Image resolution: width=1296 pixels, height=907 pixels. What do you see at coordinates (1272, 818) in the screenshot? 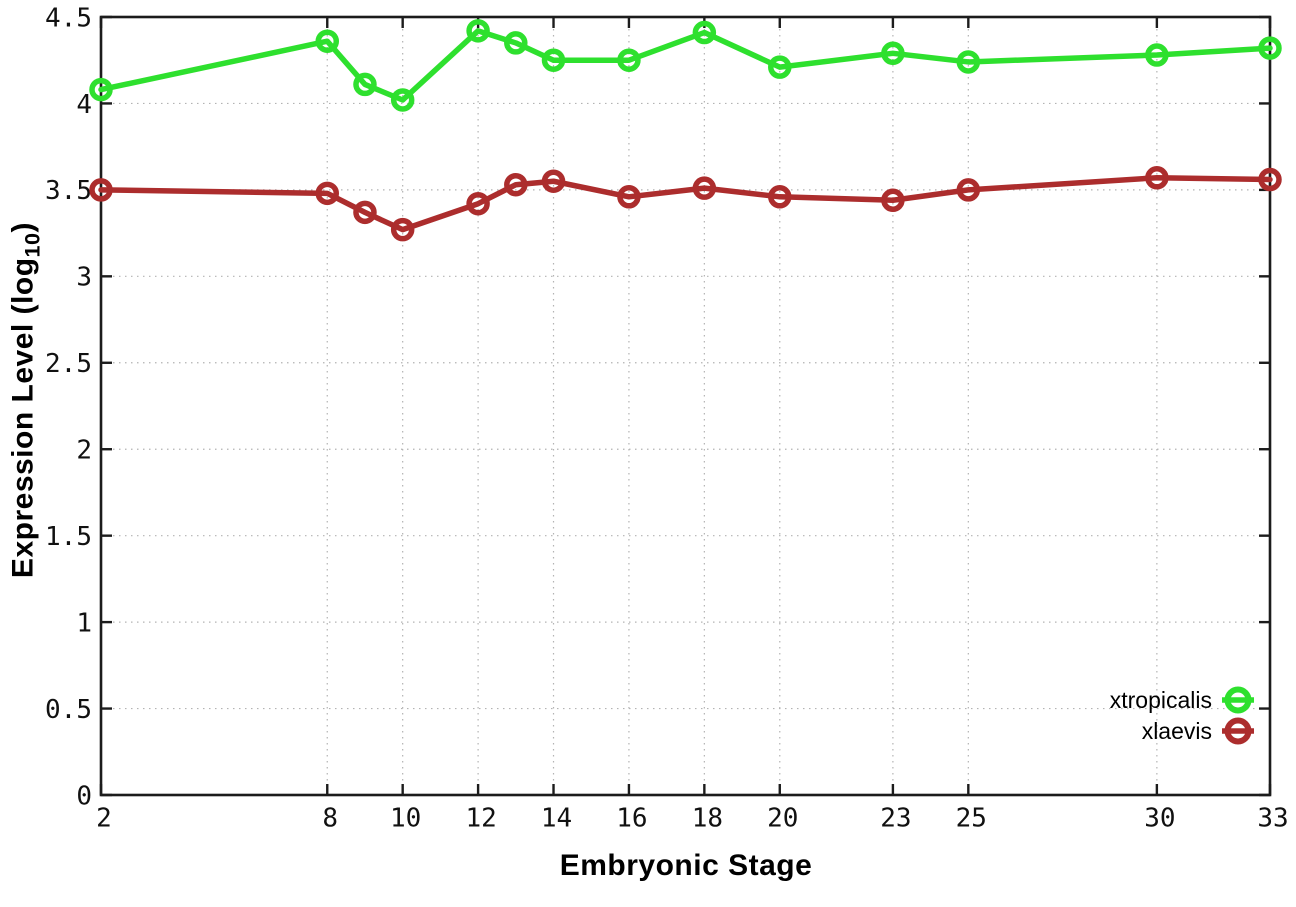
I see `x-tick-label: 33` at bounding box center [1272, 818].